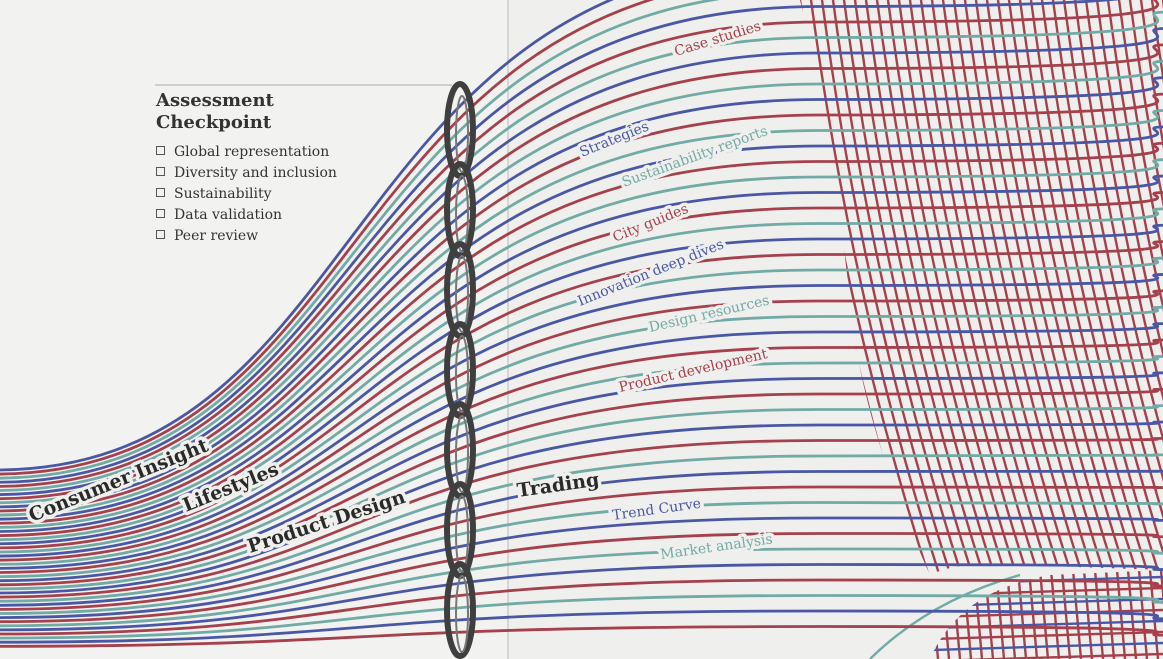 Image resolution: width=1163 pixels, height=659 pixels. Describe the element at coordinates (266, 236) in the screenshot. I see `checkpoint-item: Peer review` at that location.